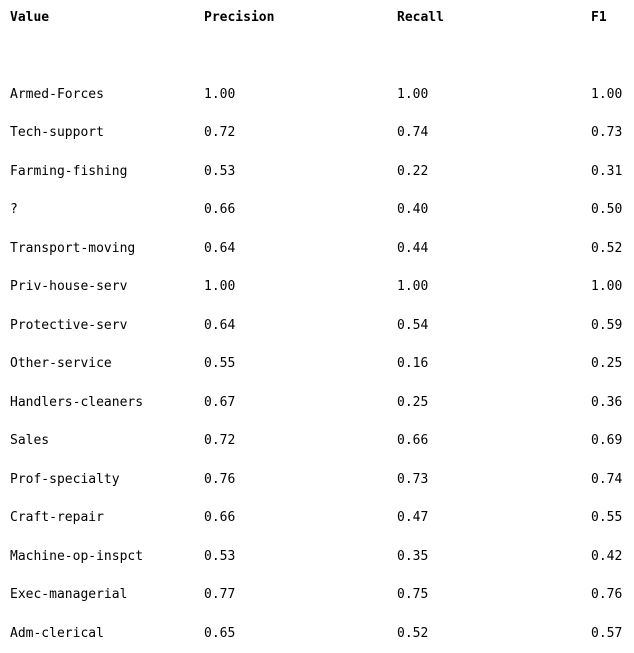  What do you see at coordinates (413, 133) in the screenshot?
I see `cell-recall: 0.74` at bounding box center [413, 133].